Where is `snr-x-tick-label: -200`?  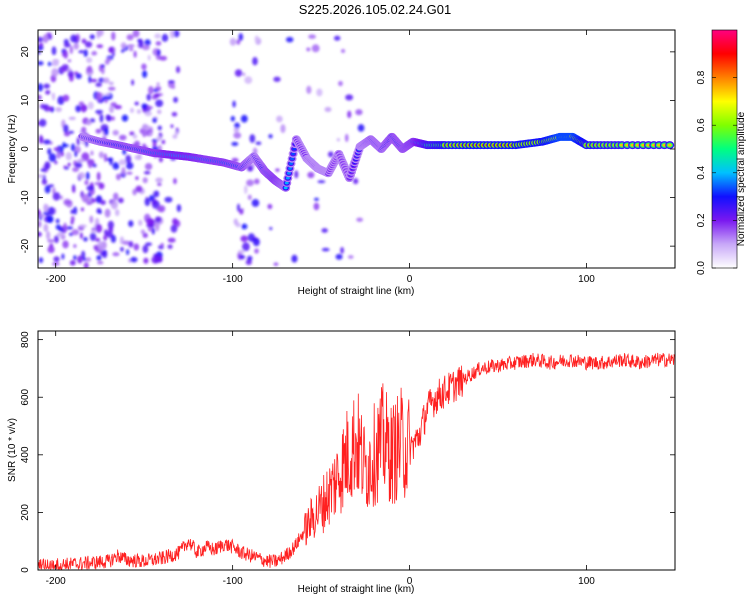 snr-x-tick-label: -200 is located at coordinates (56, 581).